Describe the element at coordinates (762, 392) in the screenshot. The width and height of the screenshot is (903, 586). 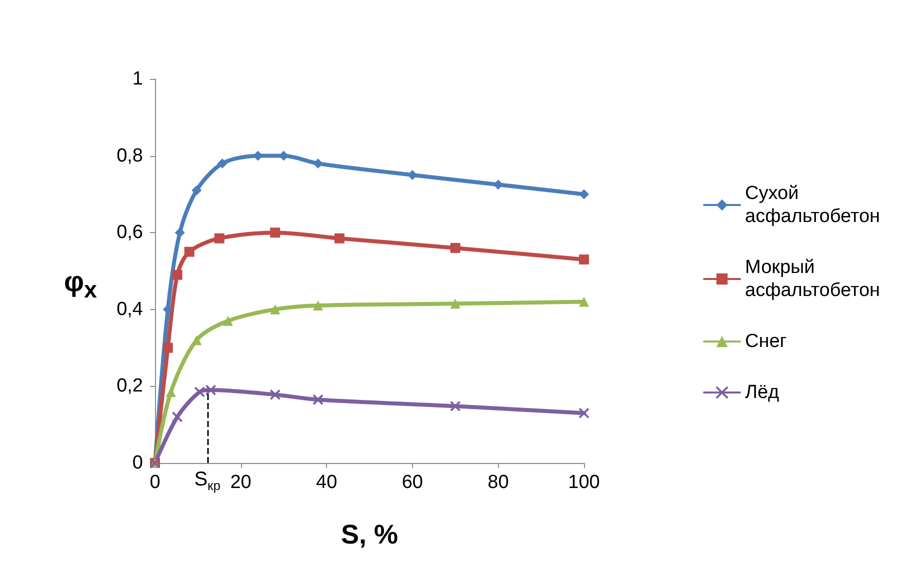
I see `legend-label: Лёд` at that location.